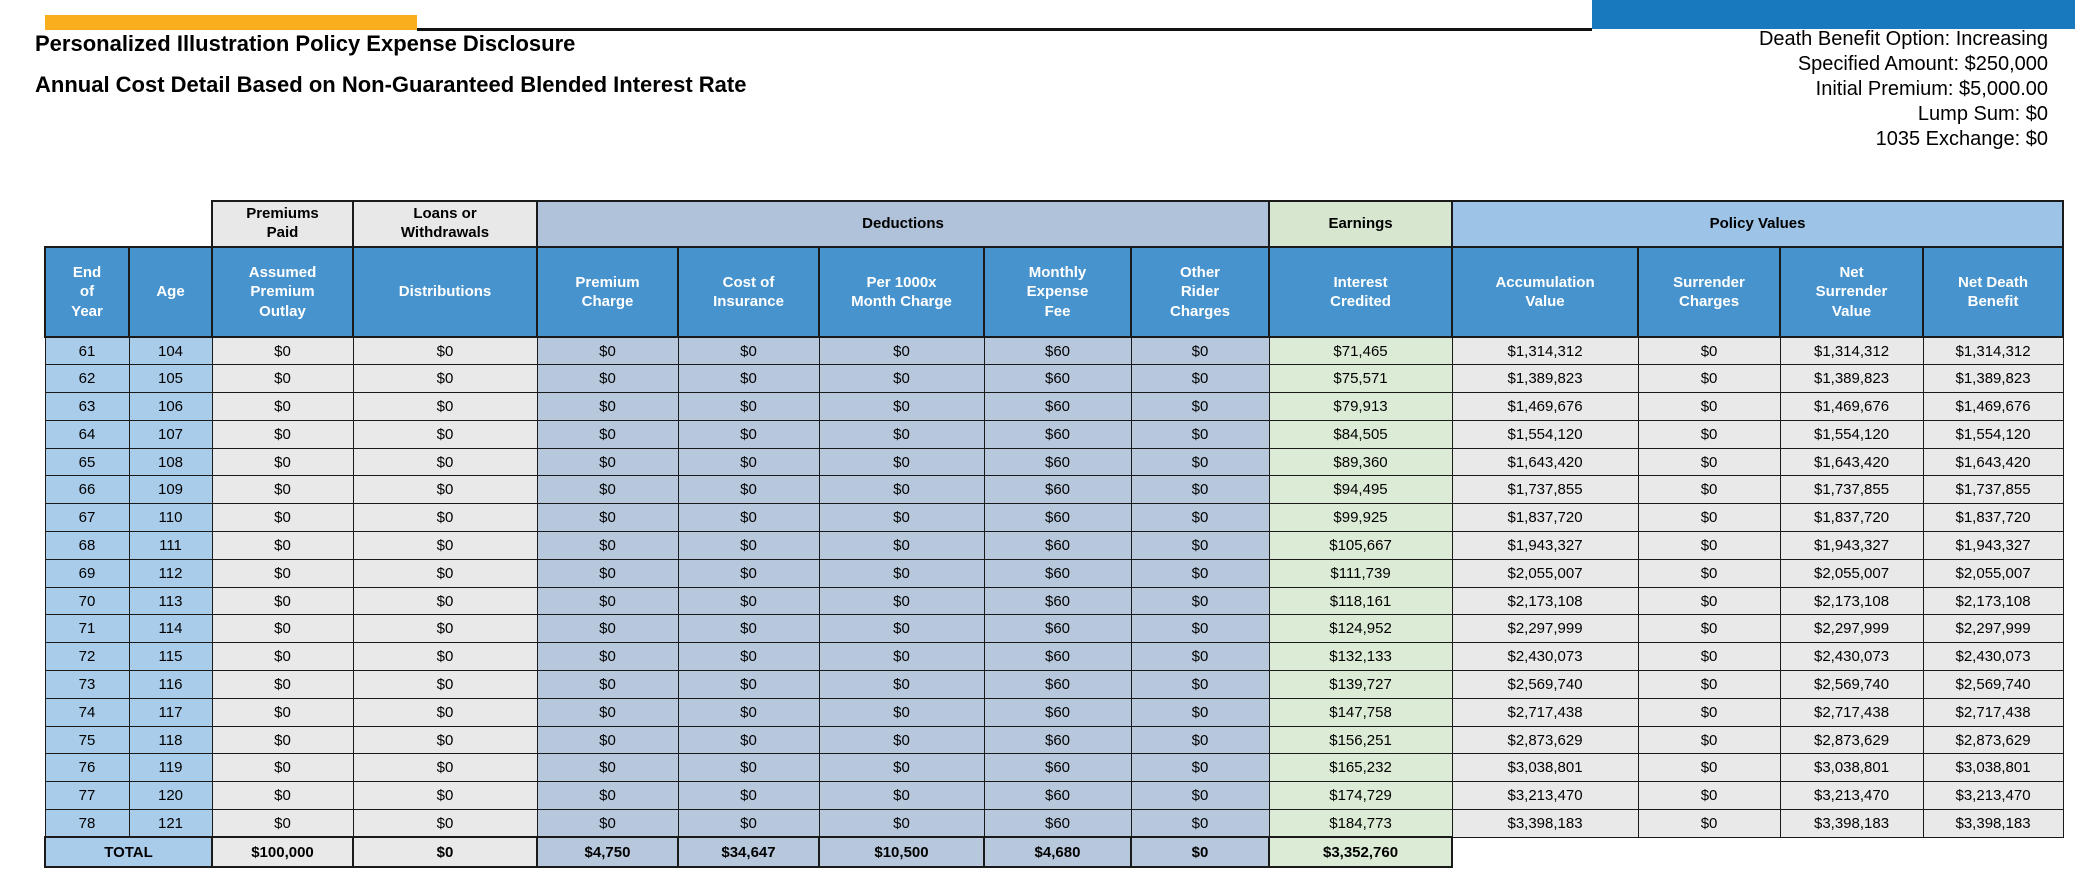  What do you see at coordinates (1360, 573) in the screenshot?
I see `table-cell: $111,739` at bounding box center [1360, 573].